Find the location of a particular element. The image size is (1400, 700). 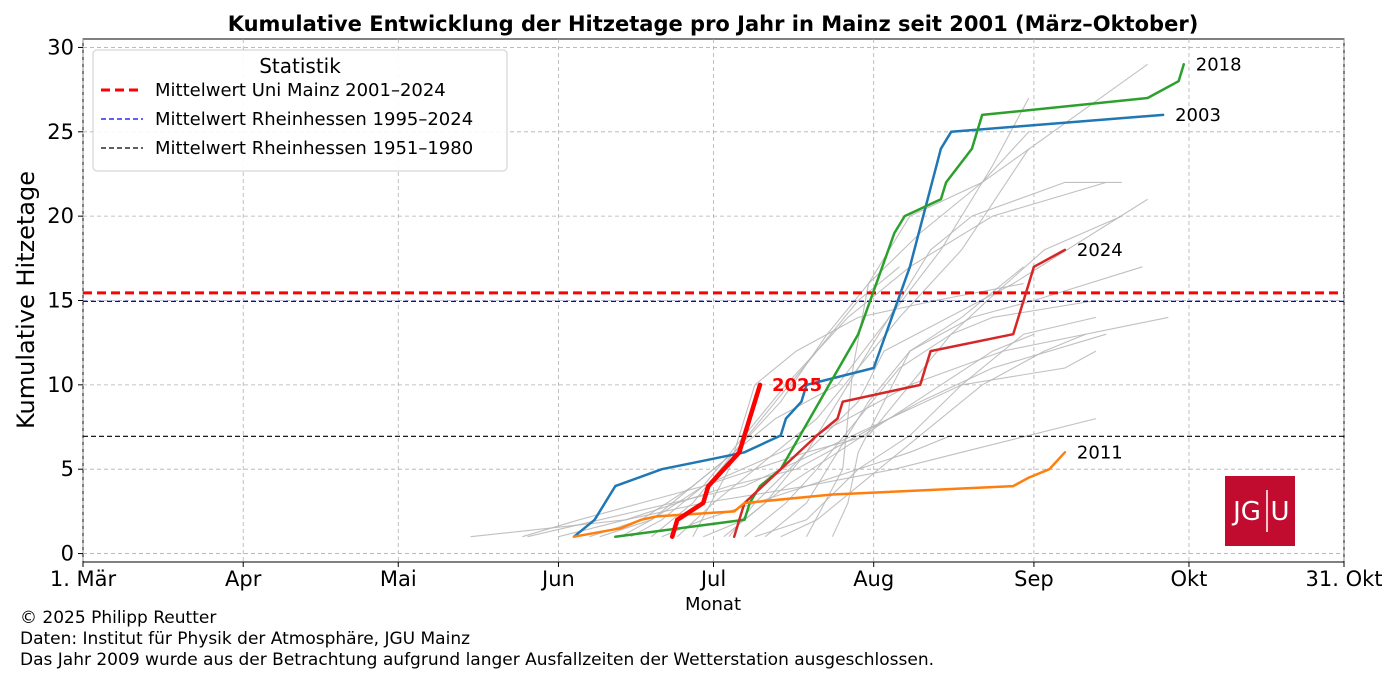

x-tick-label: Jul is located at coordinates (712, 579).